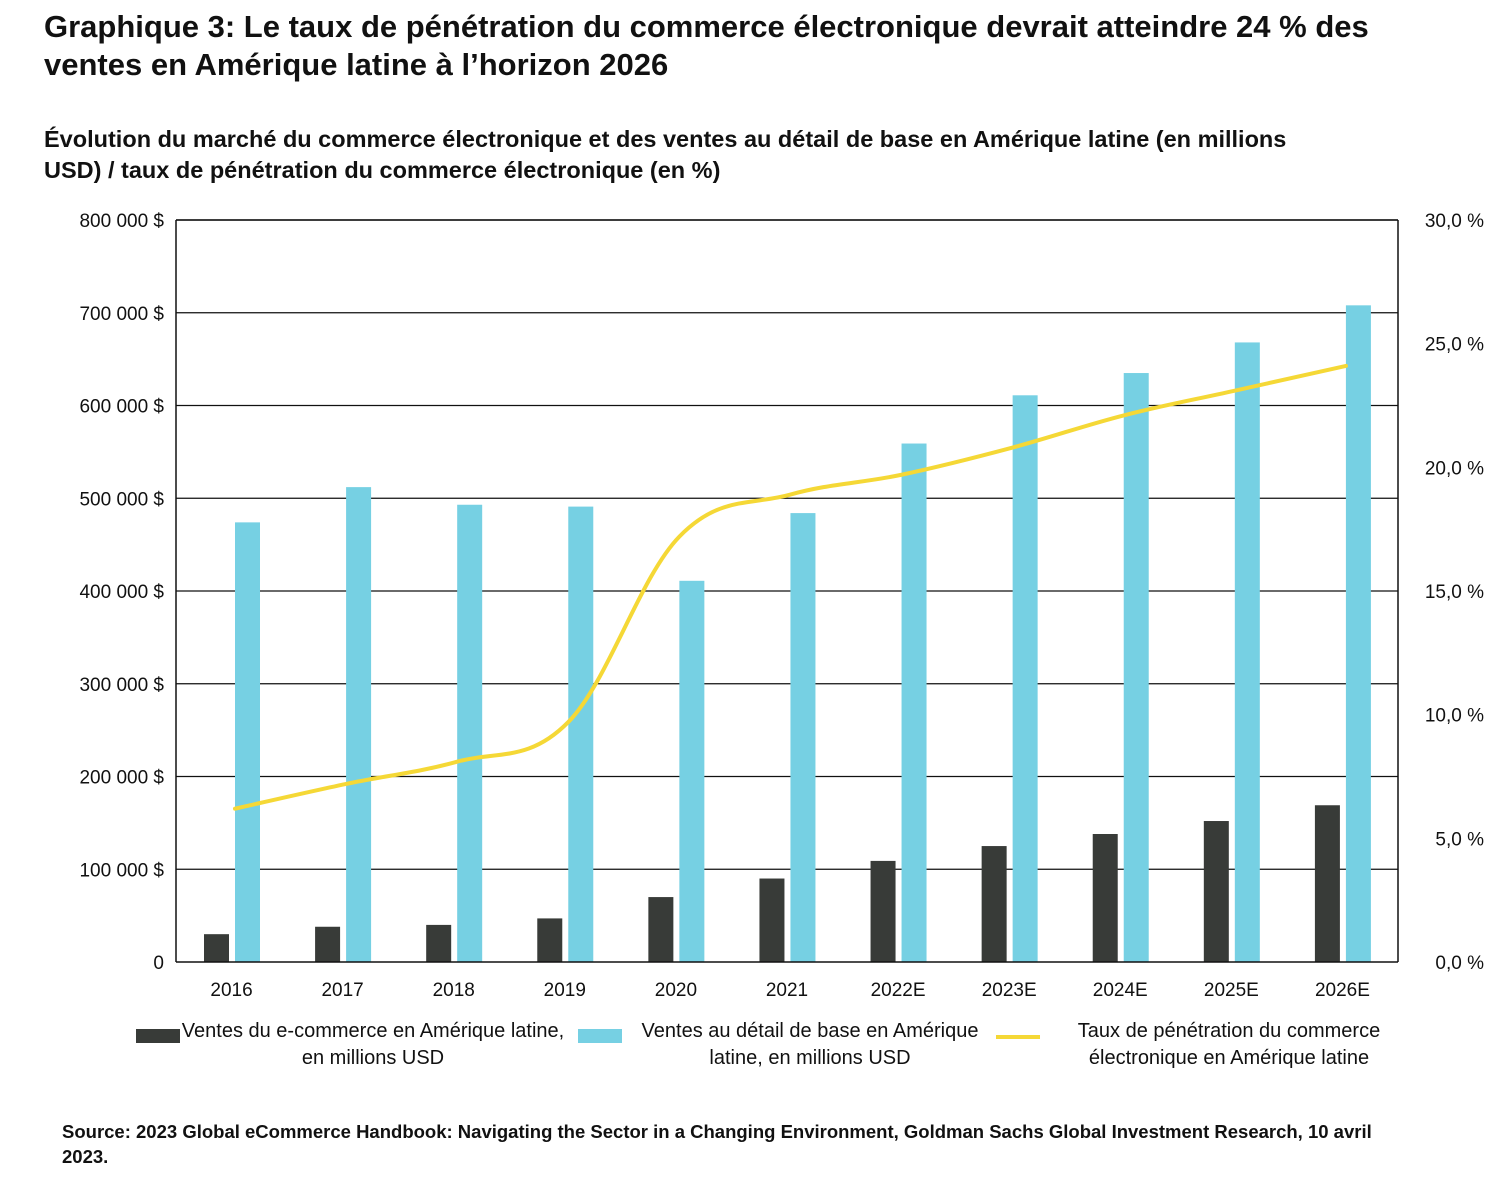 The width and height of the screenshot is (1500, 1184). What do you see at coordinates (121, 592) in the screenshot?
I see `y-left-tick-label: 400 000 $` at bounding box center [121, 592].